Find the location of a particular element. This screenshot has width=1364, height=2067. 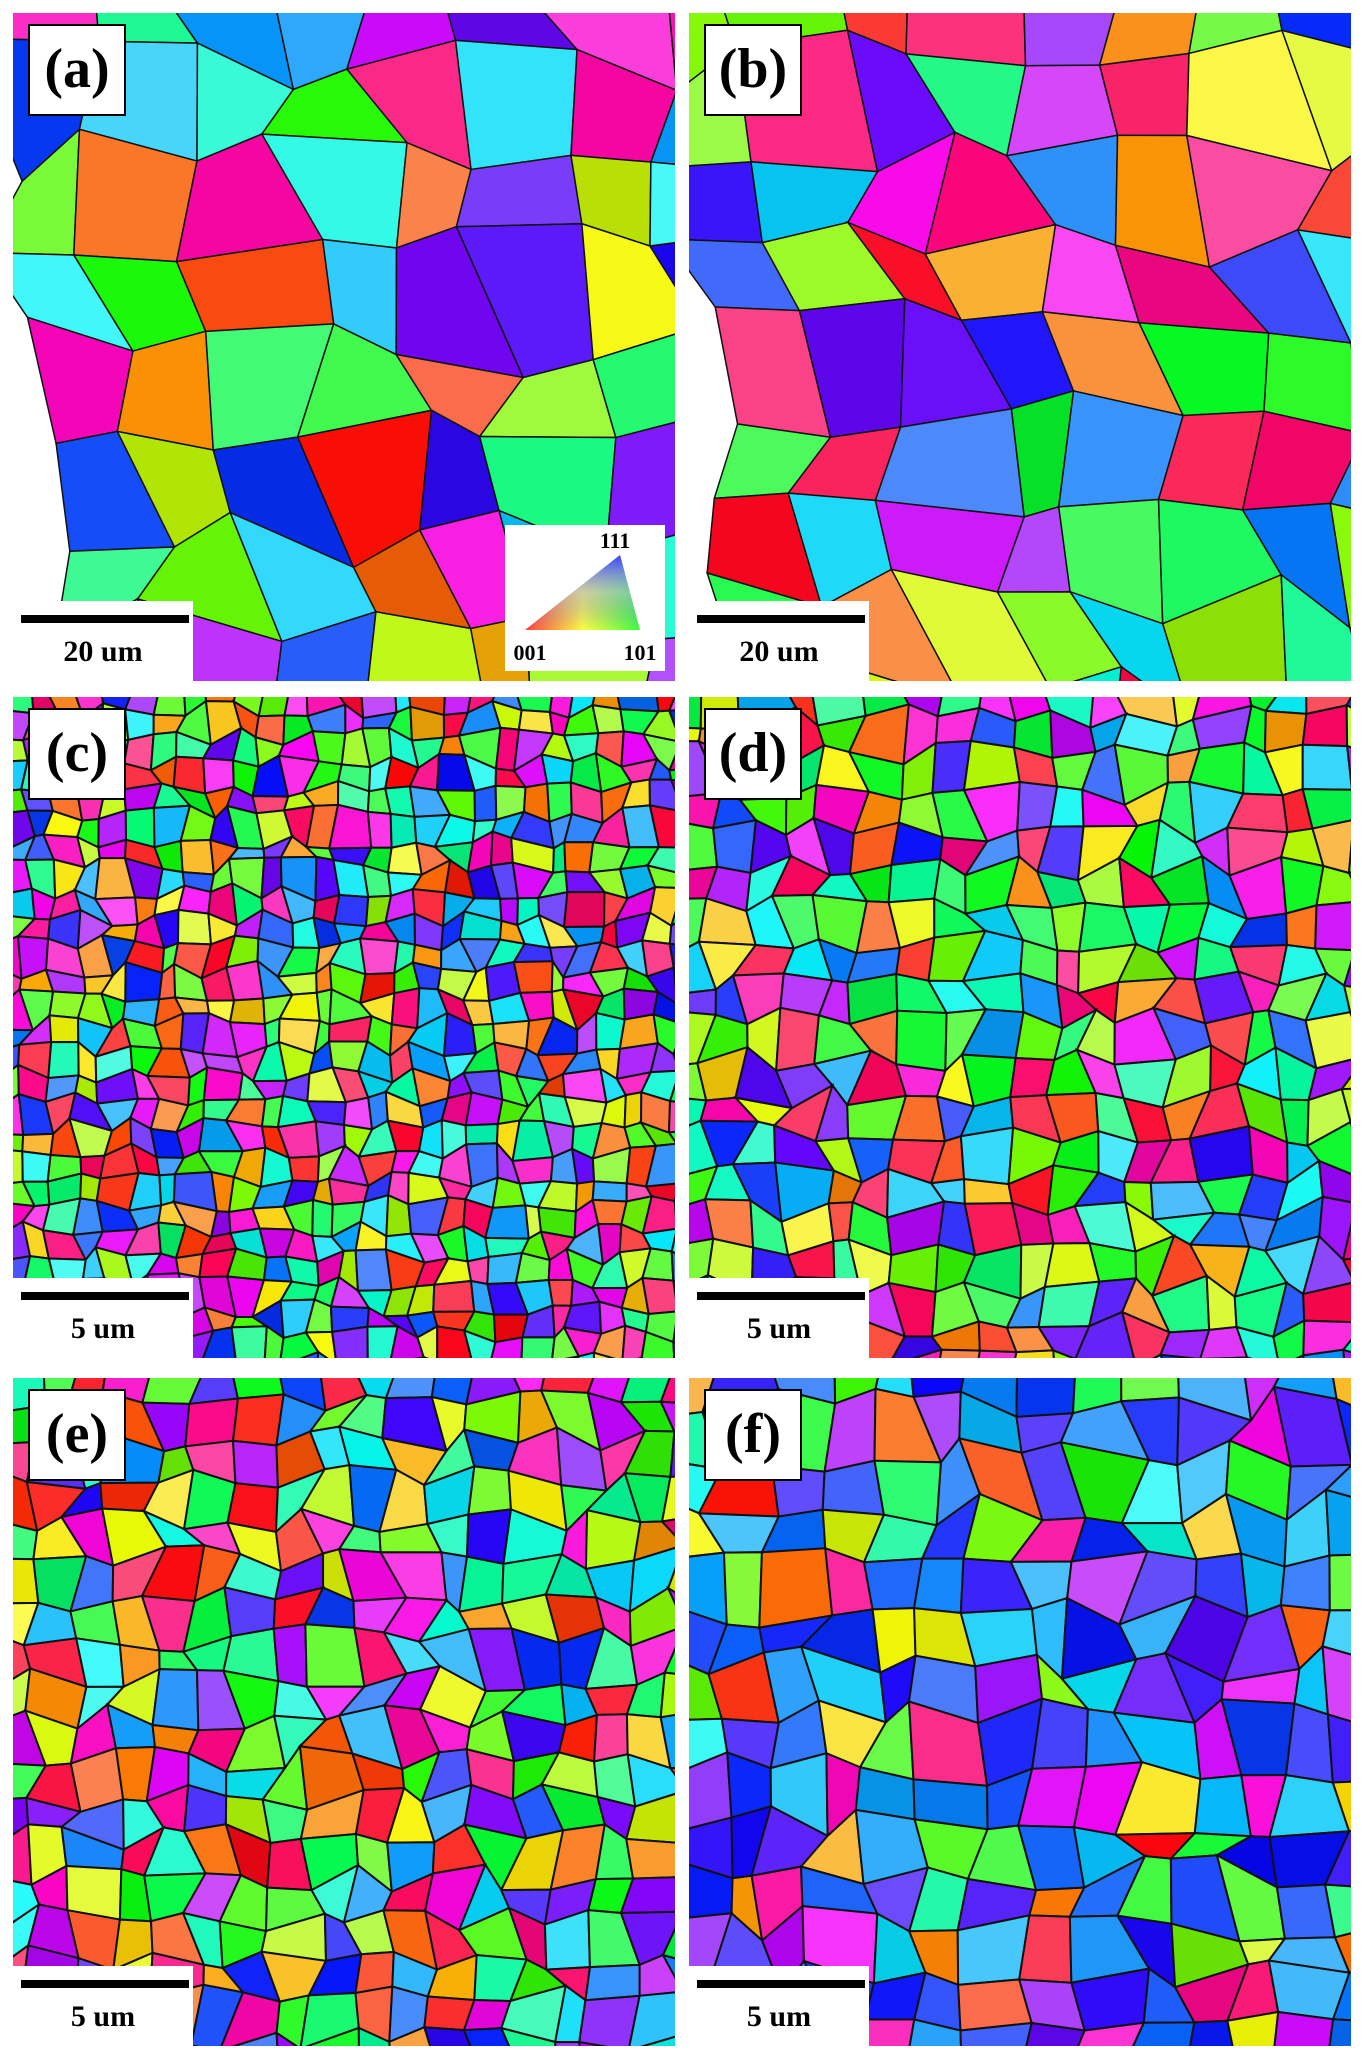

label-box is located at coordinates (77, 70).